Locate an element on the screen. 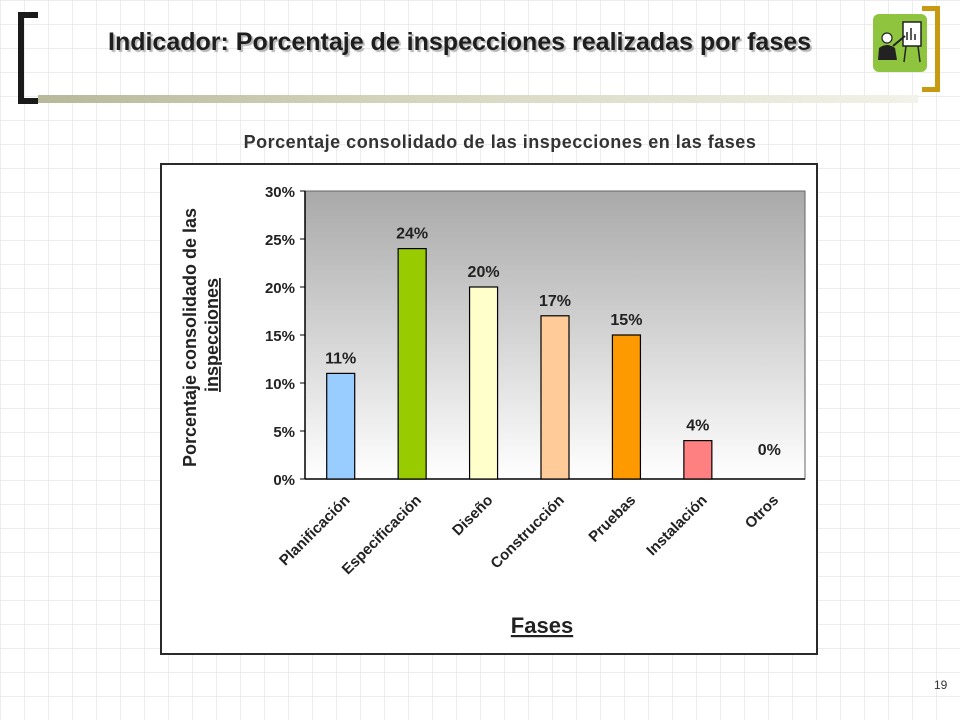  data-label: 0% is located at coordinates (769, 450).